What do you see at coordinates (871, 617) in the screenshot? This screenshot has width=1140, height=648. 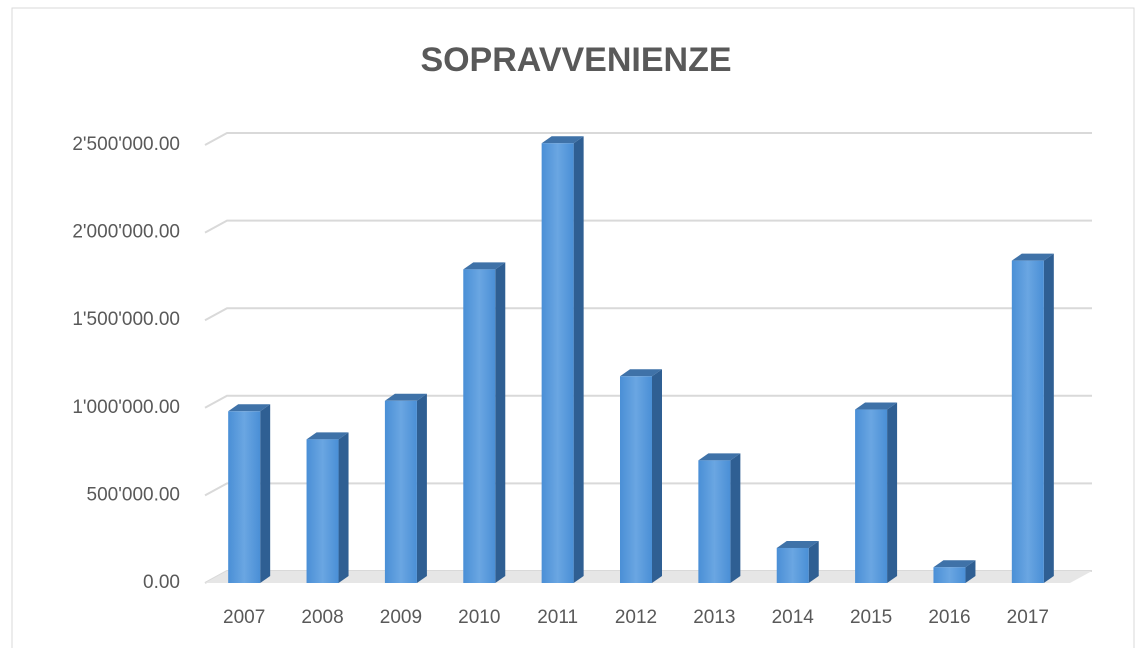 I see `x-tick-label: 2015` at bounding box center [871, 617].